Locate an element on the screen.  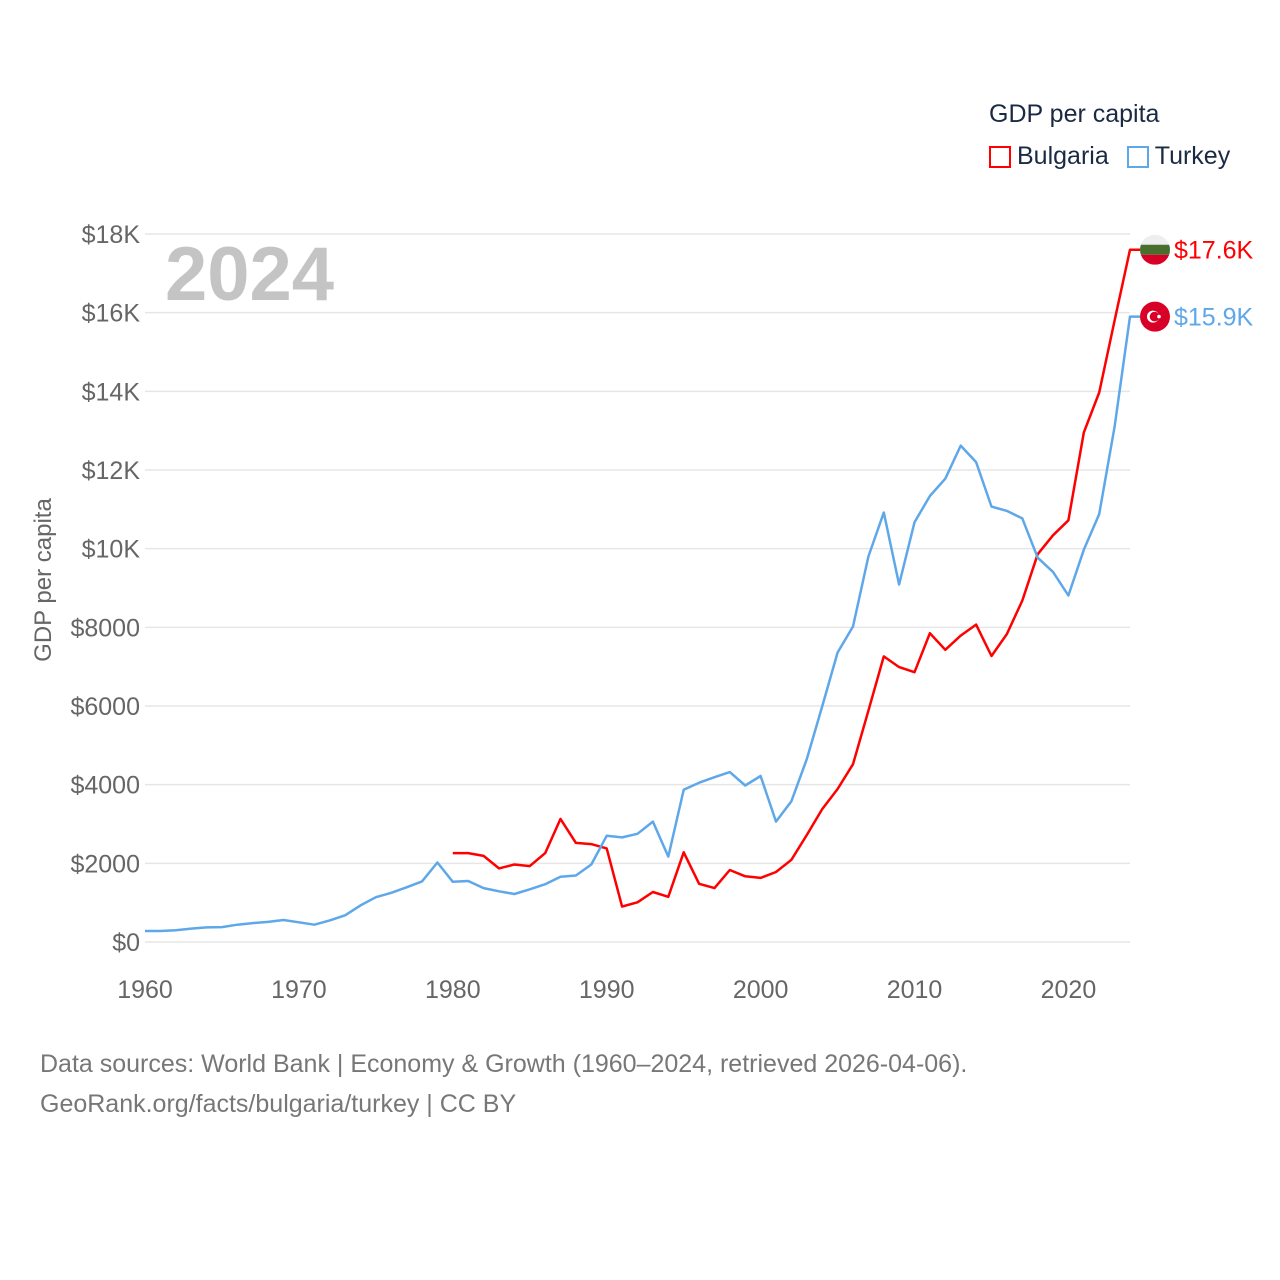
end-label-turkey: $15.9K is located at coordinates (1214, 318).